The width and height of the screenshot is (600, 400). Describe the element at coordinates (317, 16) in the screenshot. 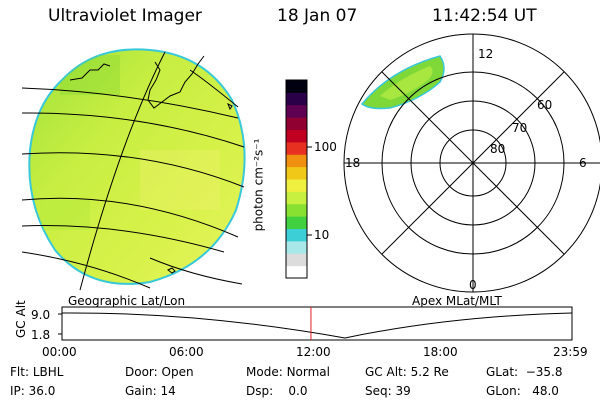

I see `date-label: 18 Jan 07` at that location.